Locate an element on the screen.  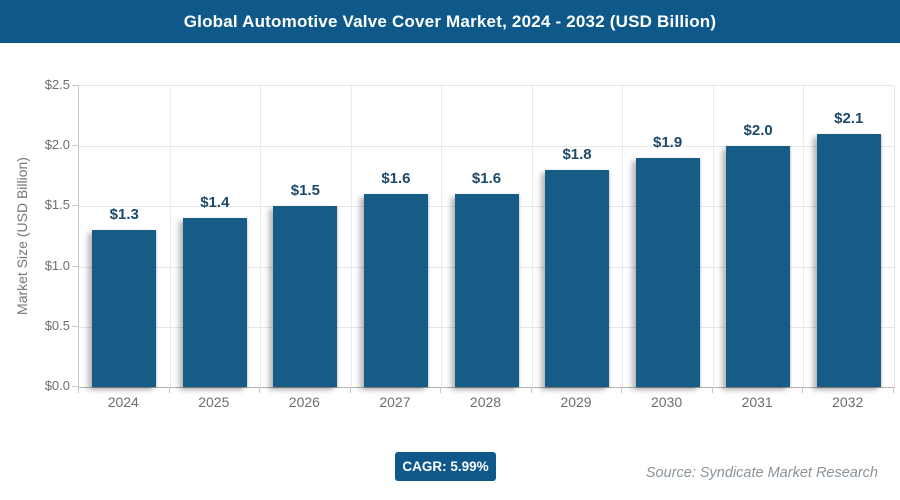
y-tick-label: $1.0 is located at coordinates (57, 265).